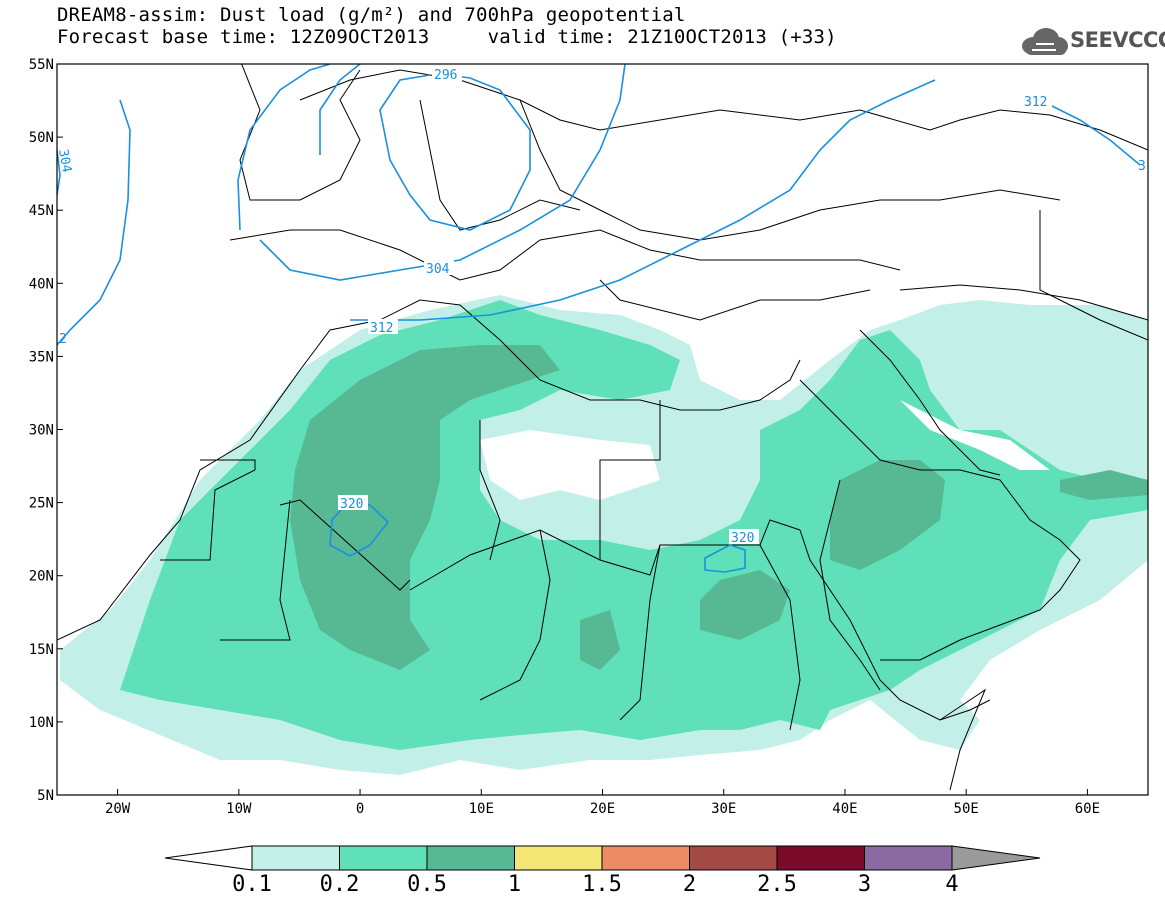 This screenshot has height=907, width=1165. Describe the element at coordinates (45, 796) in the screenshot. I see `lat-tick-label: 5N` at that location.